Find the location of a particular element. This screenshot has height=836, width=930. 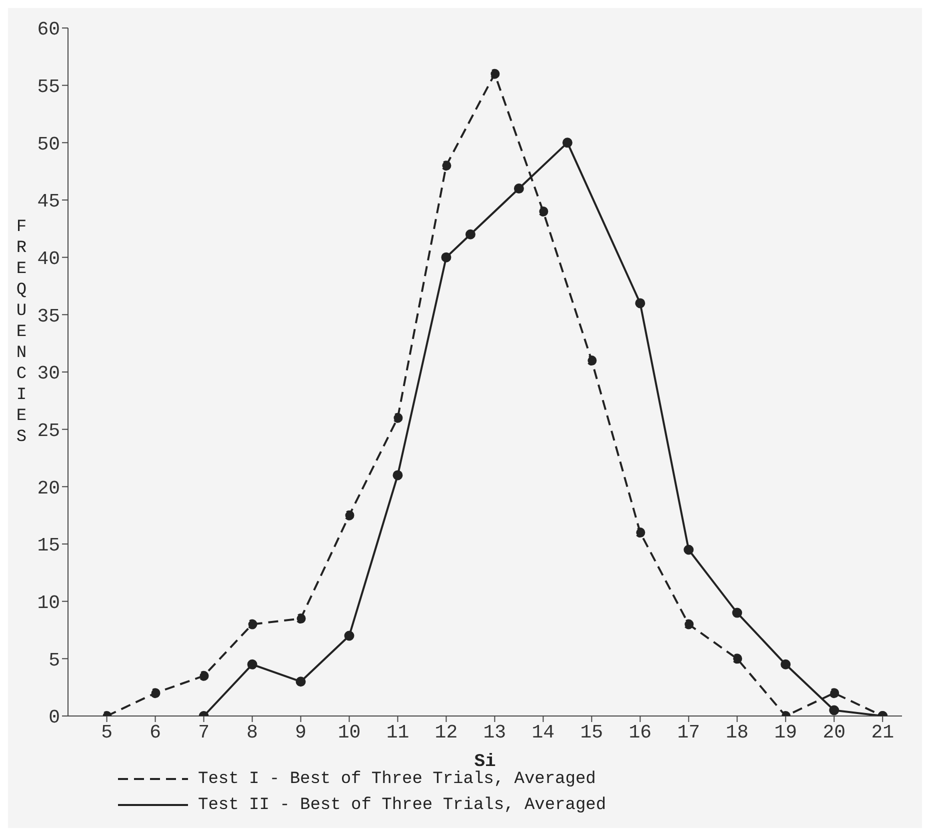

y-axis-title: FREQUENCIES is located at coordinates (21, 333).